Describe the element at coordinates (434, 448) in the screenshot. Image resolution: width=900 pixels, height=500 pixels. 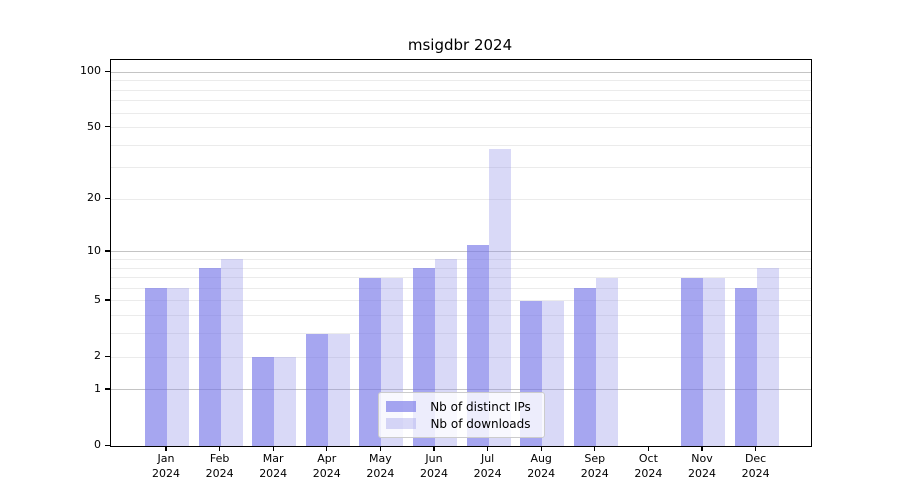
I see `xtick-mark-jun` at that location.